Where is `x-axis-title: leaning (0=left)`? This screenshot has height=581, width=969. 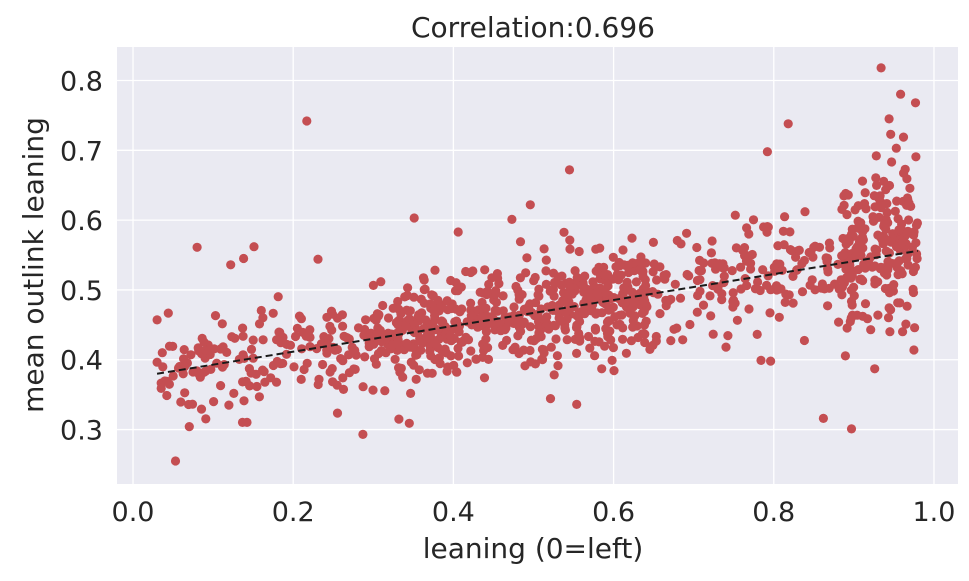
x-axis-title: leaning (0=left) is located at coordinates (533, 548).